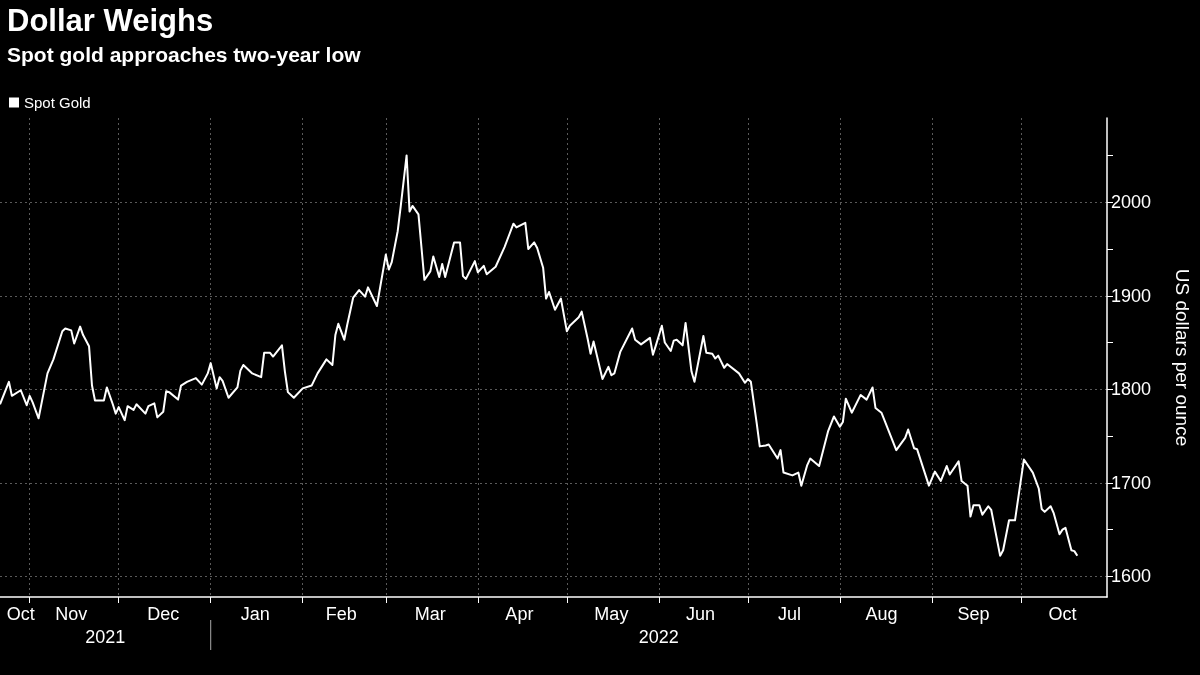  What do you see at coordinates (881, 614) in the screenshot?
I see `x-tick-label: Aug` at bounding box center [881, 614].